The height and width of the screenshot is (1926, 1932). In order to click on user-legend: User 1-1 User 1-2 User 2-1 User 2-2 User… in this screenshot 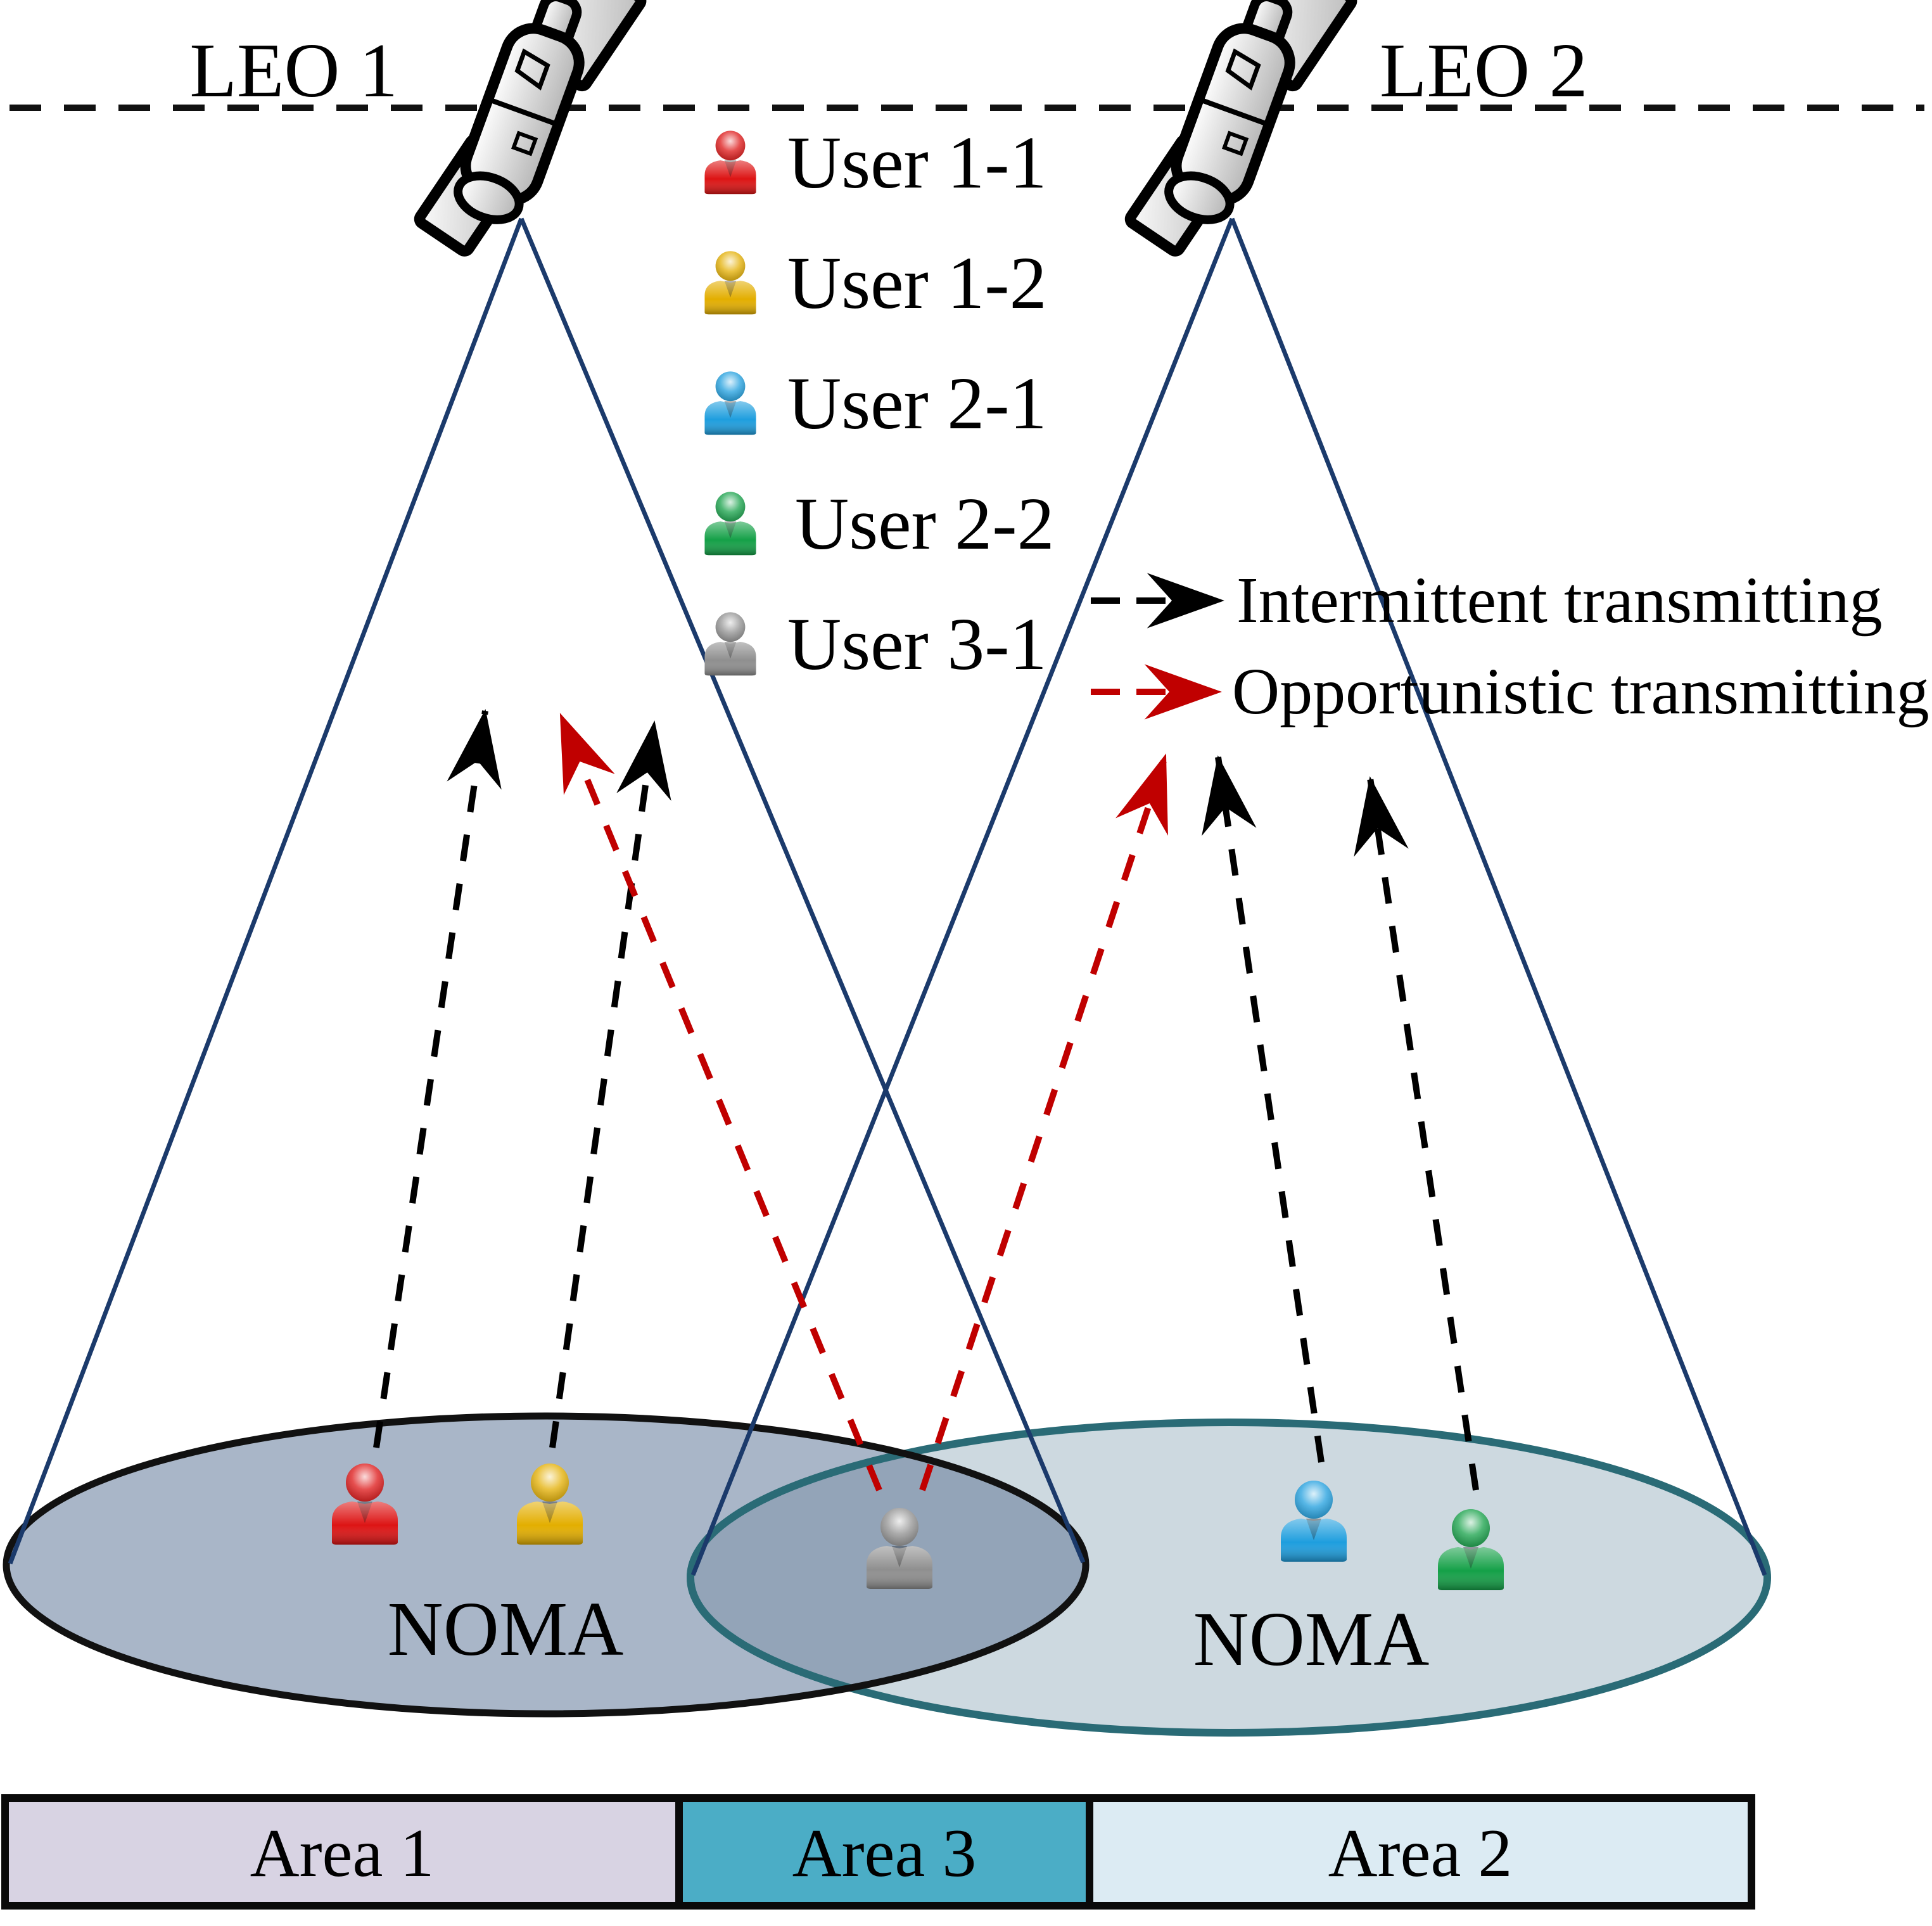, I will do `click(879, 404)`.